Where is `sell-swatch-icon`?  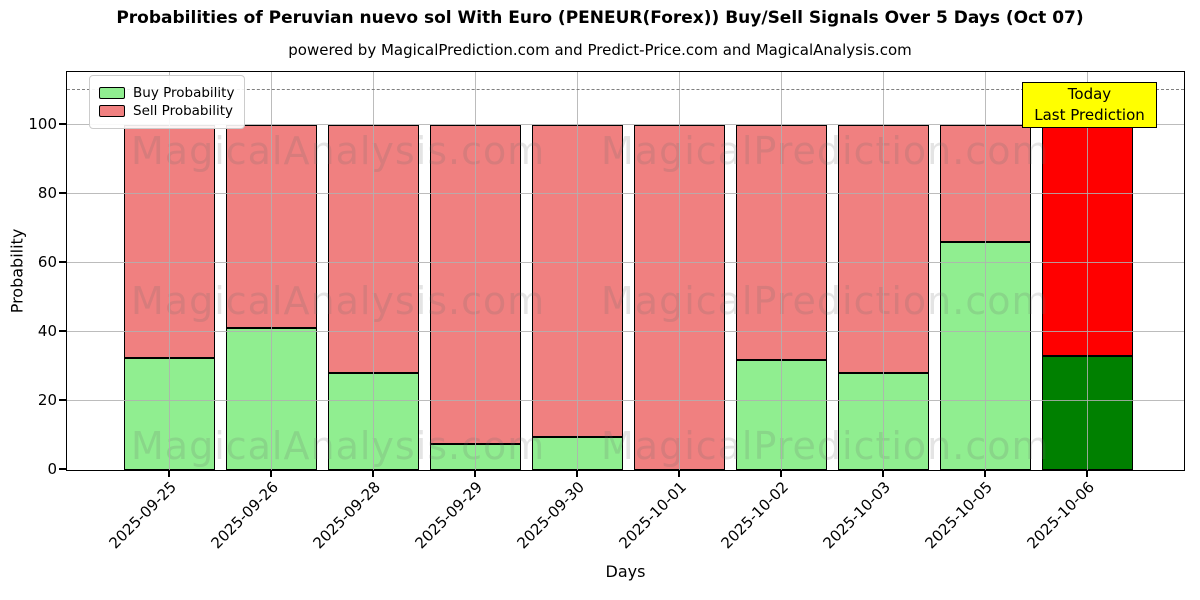
sell-swatch-icon is located at coordinates (112, 111).